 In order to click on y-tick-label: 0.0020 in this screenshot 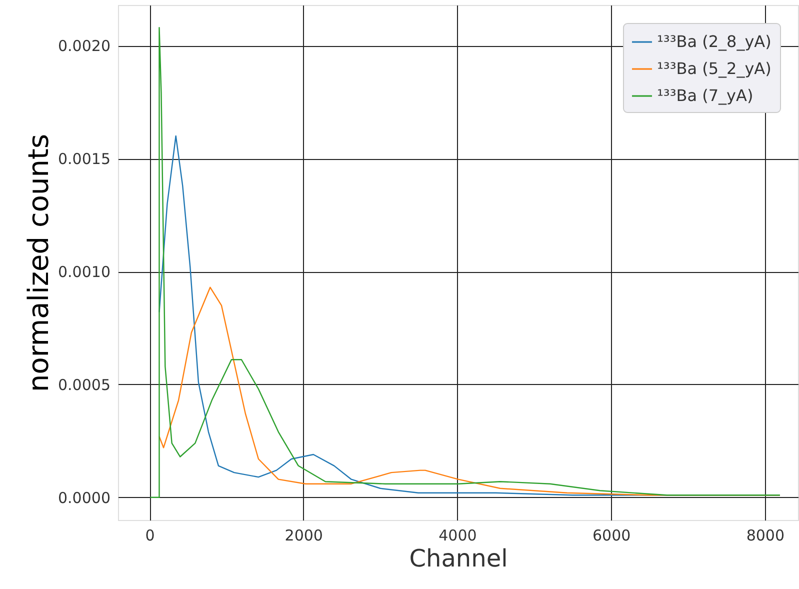, I will do `click(84, 46)`.